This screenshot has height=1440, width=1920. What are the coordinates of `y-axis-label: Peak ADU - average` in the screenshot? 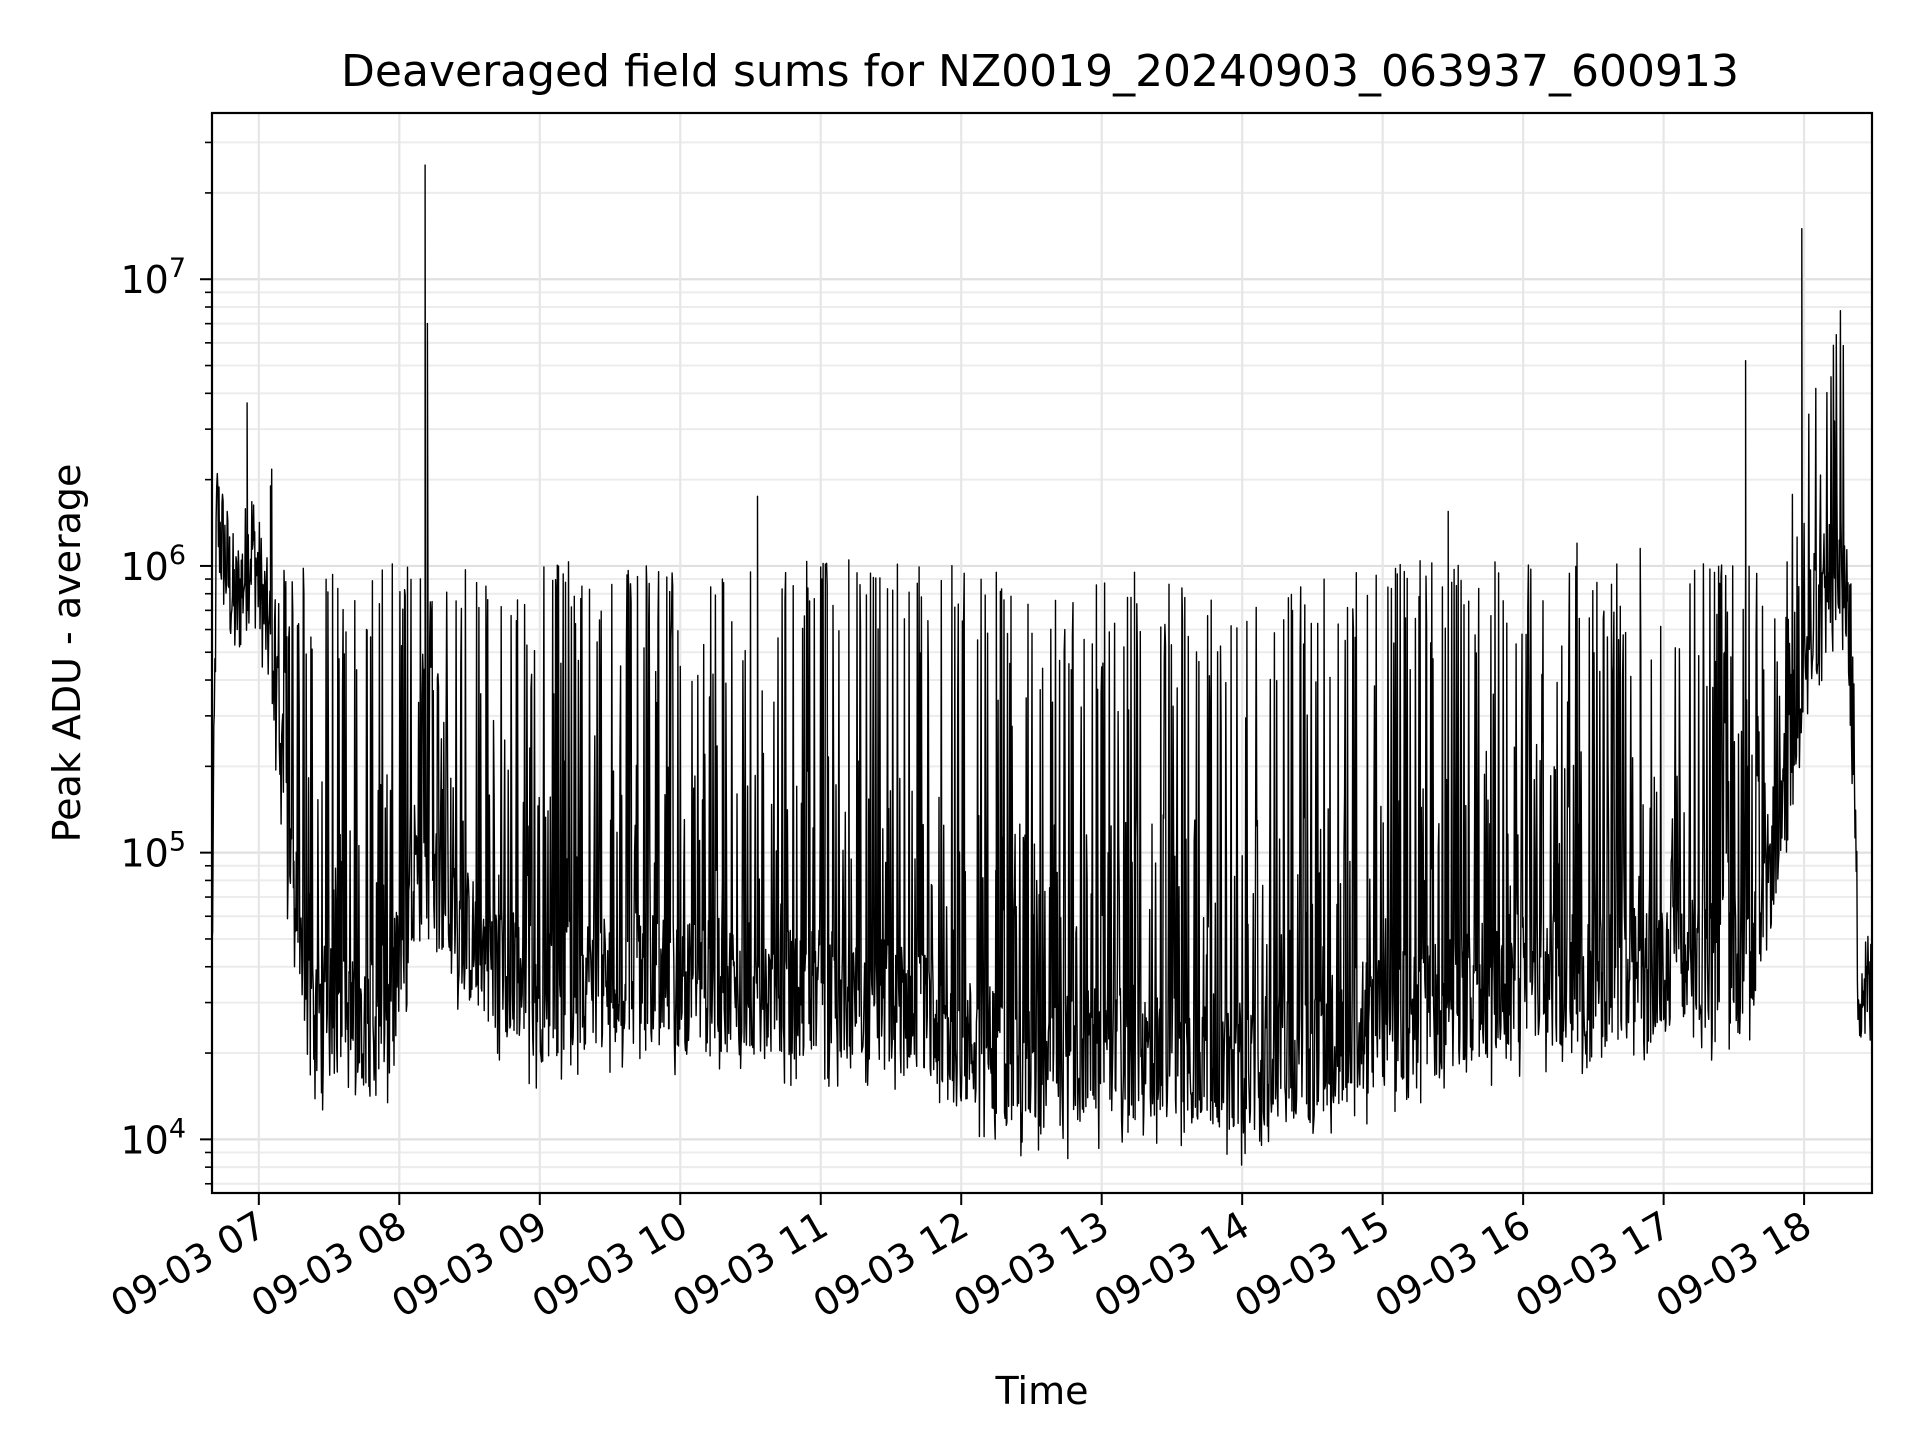 It's located at (67, 653).